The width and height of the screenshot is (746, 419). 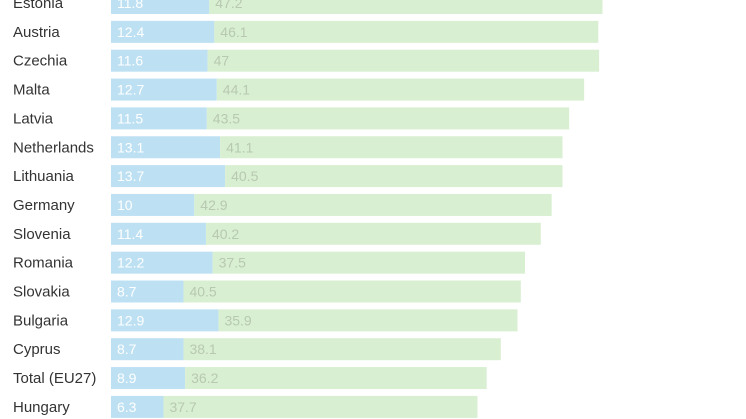 I want to click on bar-value-label: 42.9, so click(x=213, y=205).